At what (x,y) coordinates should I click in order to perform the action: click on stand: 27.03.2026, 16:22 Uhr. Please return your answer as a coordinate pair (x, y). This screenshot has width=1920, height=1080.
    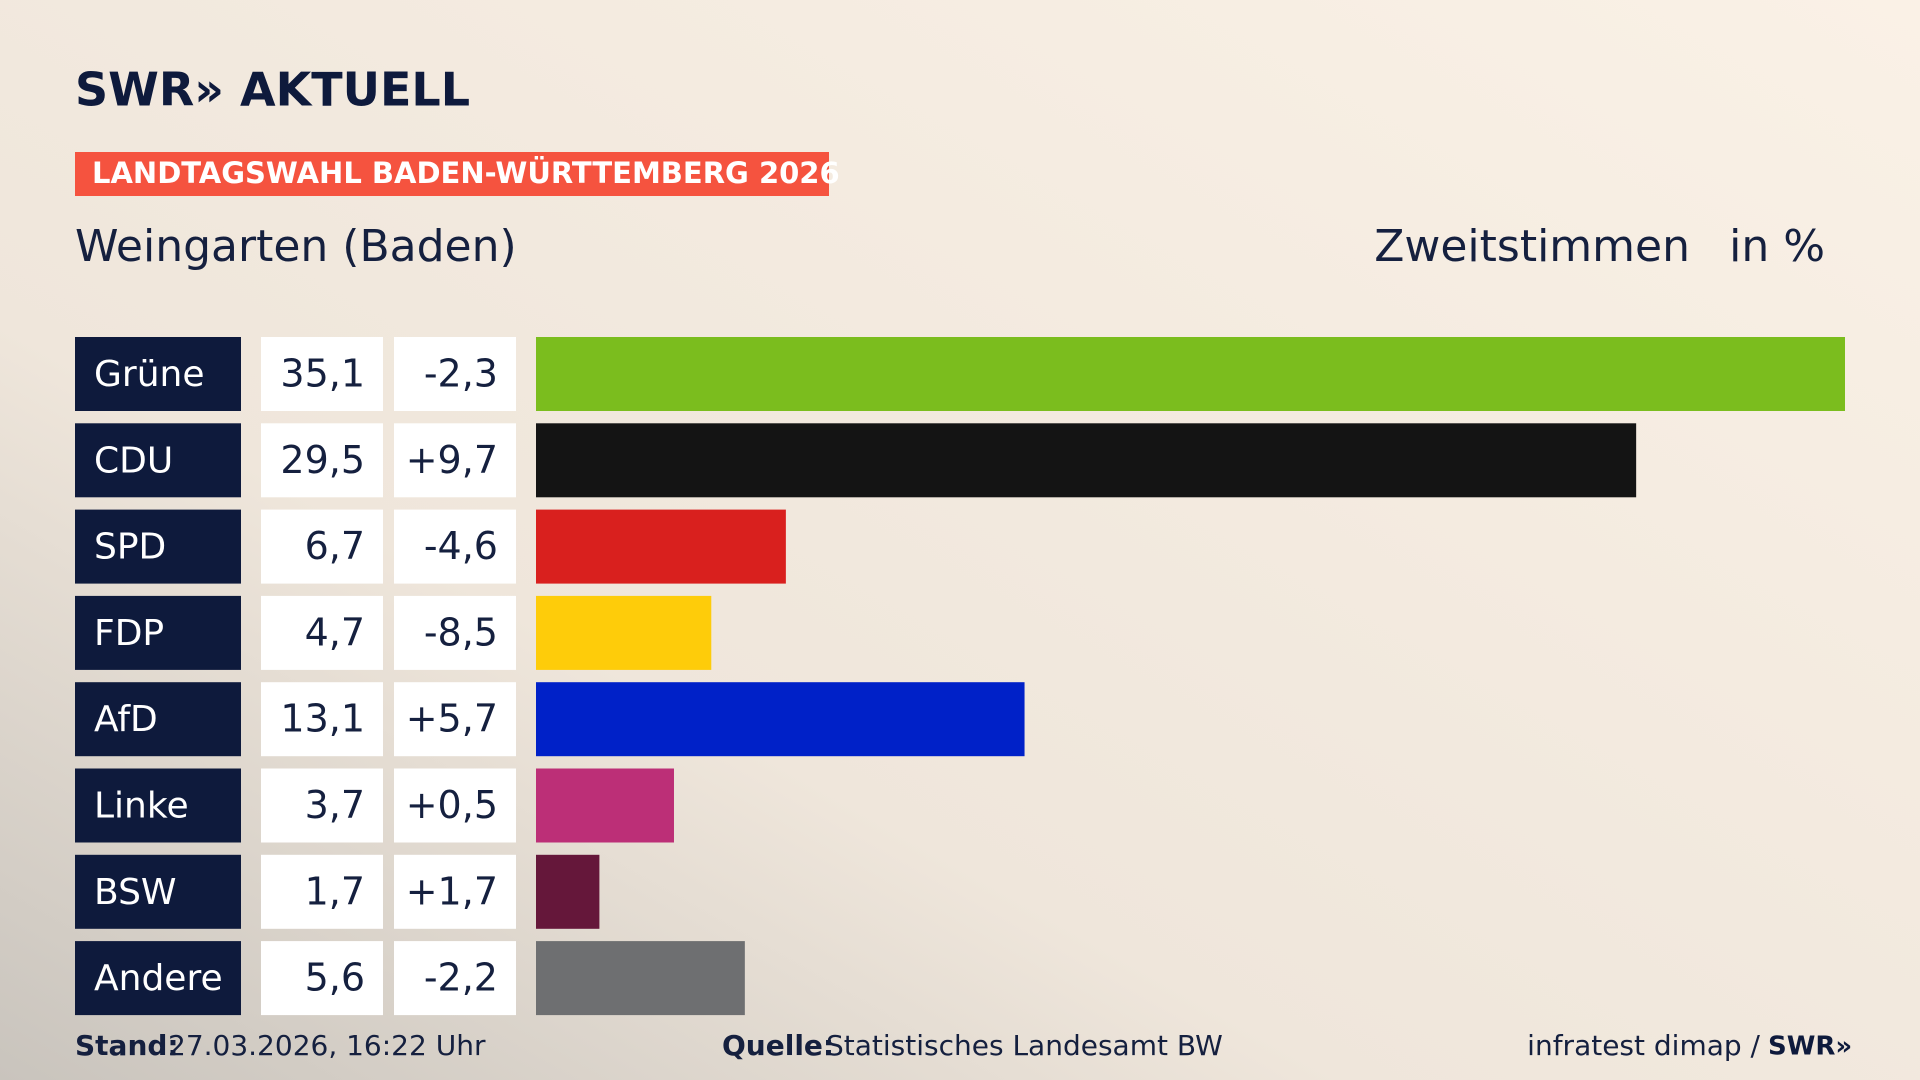
    Looking at the image, I should click on (327, 1045).